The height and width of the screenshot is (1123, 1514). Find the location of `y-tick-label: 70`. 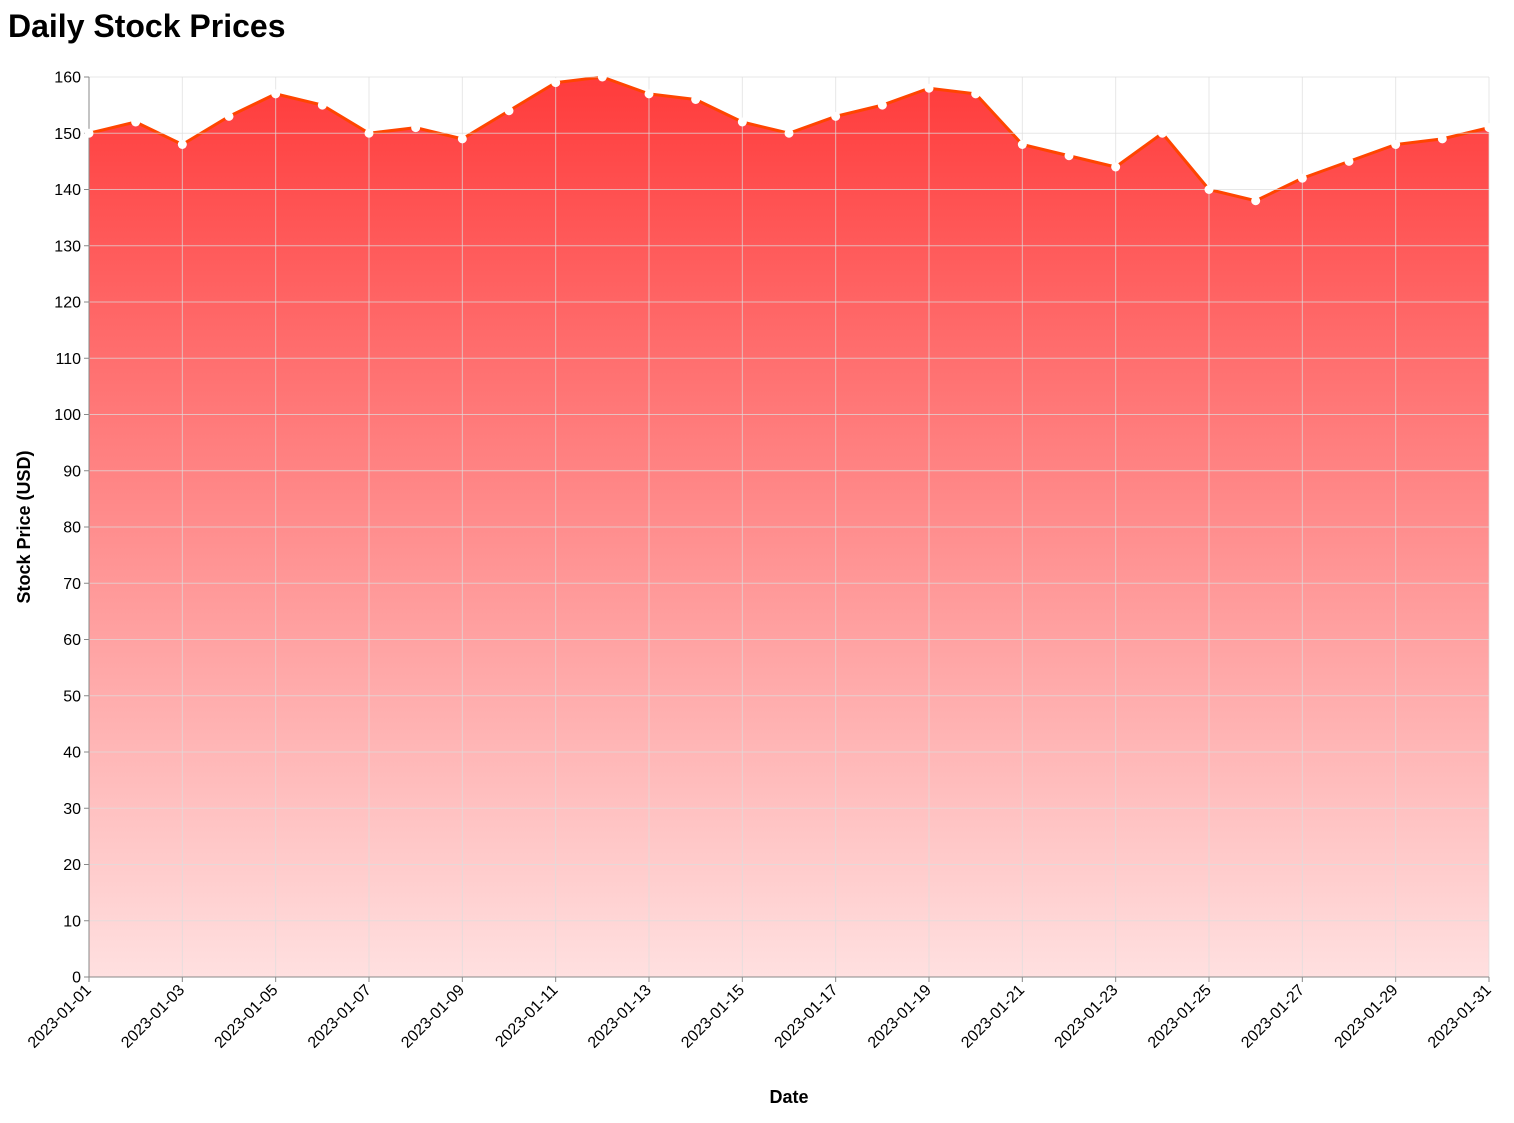

y-tick-label: 70 is located at coordinates (72, 584).